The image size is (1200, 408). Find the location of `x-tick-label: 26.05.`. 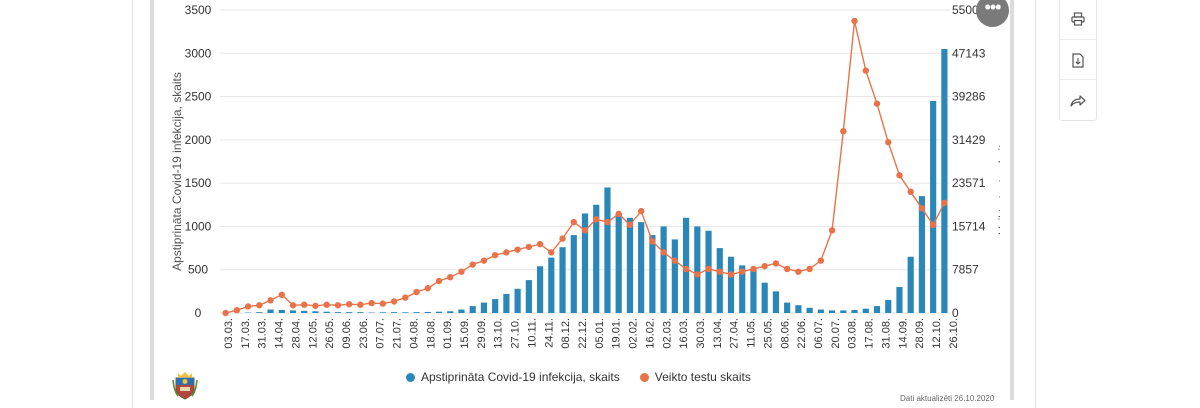

x-tick-label: 26.05. is located at coordinates (330, 333).